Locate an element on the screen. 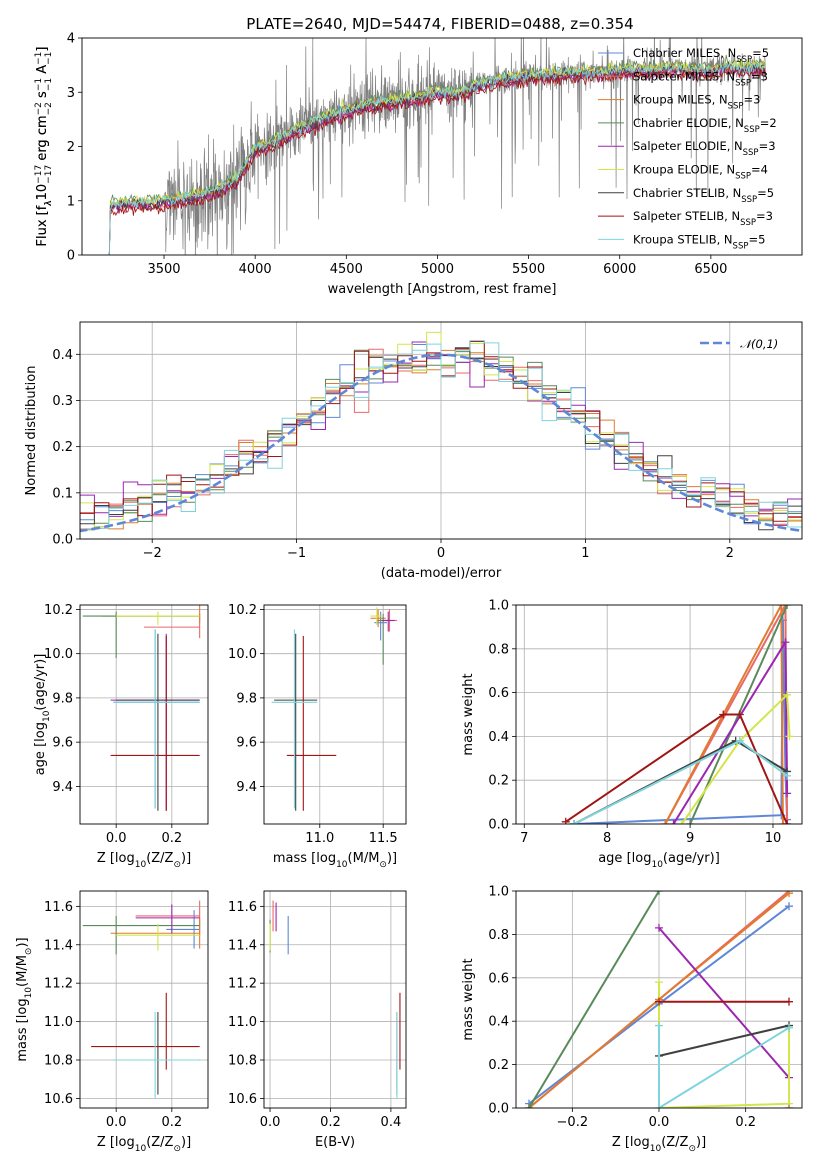 The image size is (819, 1174). x-tick-label: 0.2 is located at coordinates (171, 1122).